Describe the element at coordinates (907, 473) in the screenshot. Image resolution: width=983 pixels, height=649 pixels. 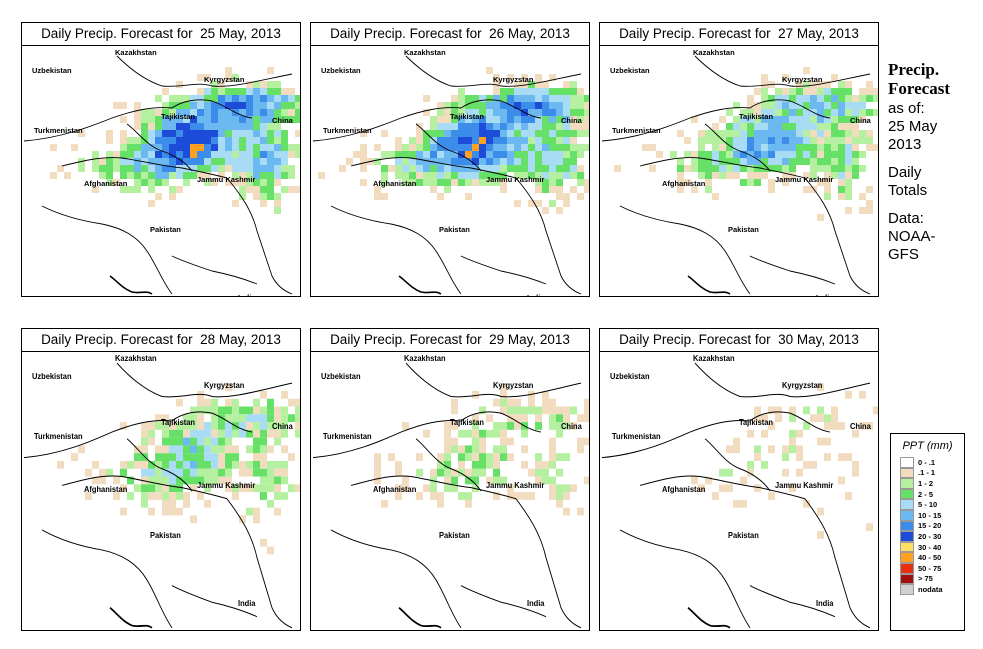
I see `legend-swatch` at that location.